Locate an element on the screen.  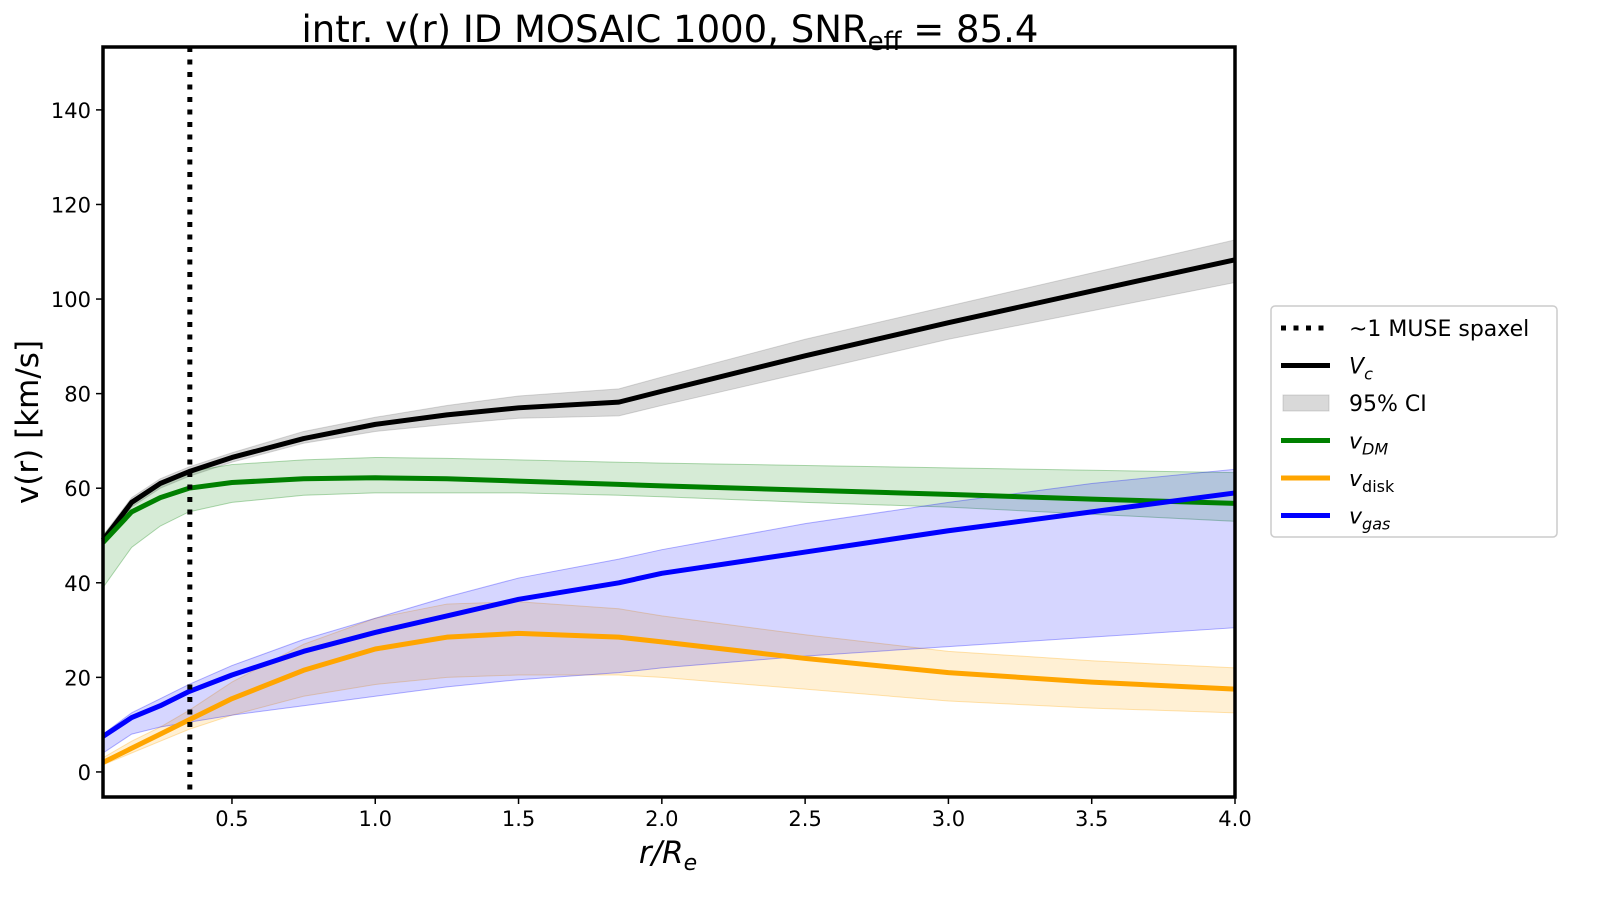
y-tick-label: 100 is located at coordinates (71, 300).